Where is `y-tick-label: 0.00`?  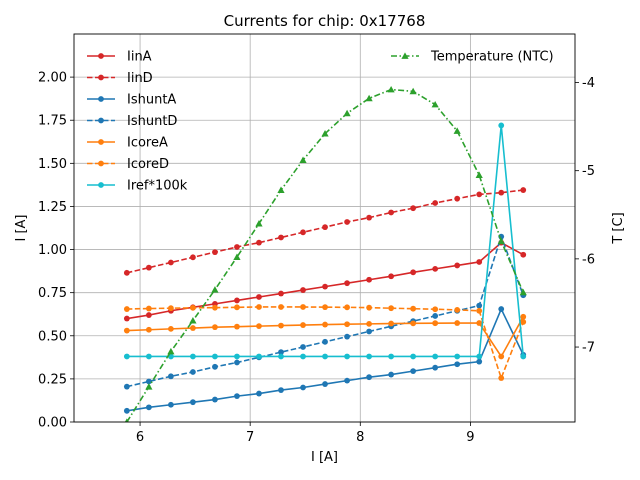 y-tick-label: 0.00 is located at coordinates (52, 423).